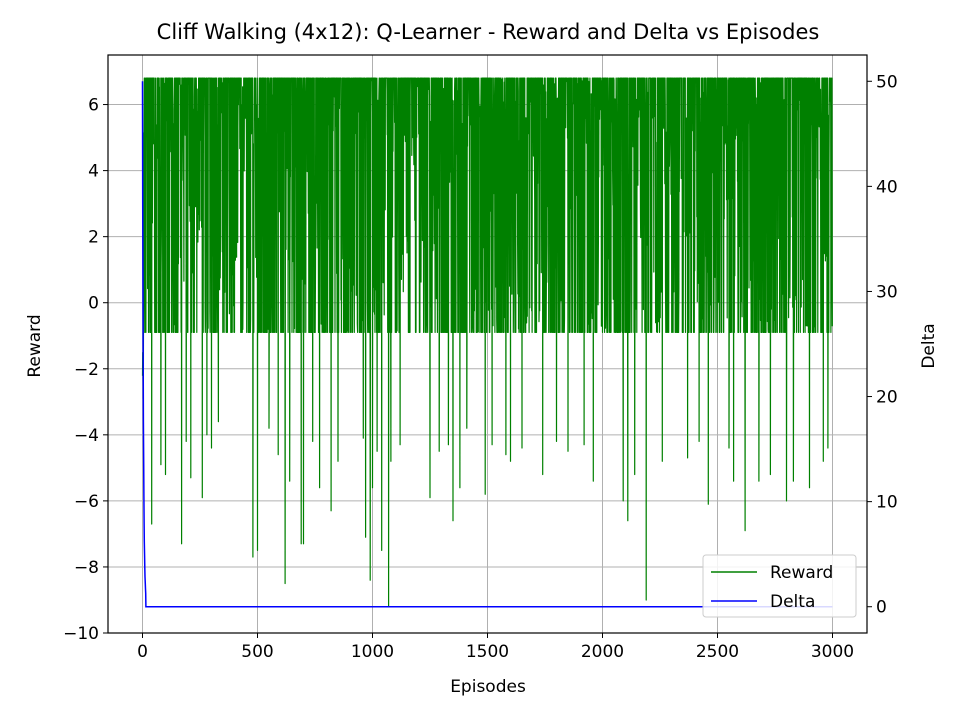 This screenshot has height=720, width=960. What do you see at coordinates (887, 503) in the screenshot?
I see `y-right-tick-label: 10` at bounding box center [887, 503].